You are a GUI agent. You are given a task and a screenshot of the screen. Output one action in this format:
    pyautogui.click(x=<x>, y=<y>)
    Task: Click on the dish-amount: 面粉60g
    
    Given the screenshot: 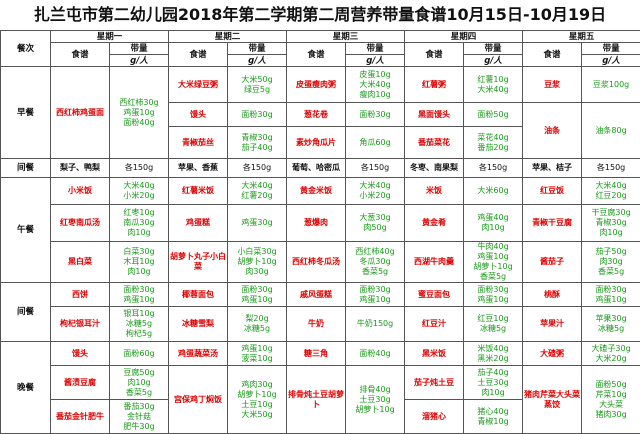 What is the action you would take?
    pyautogui.click(x=139, y=353)
    